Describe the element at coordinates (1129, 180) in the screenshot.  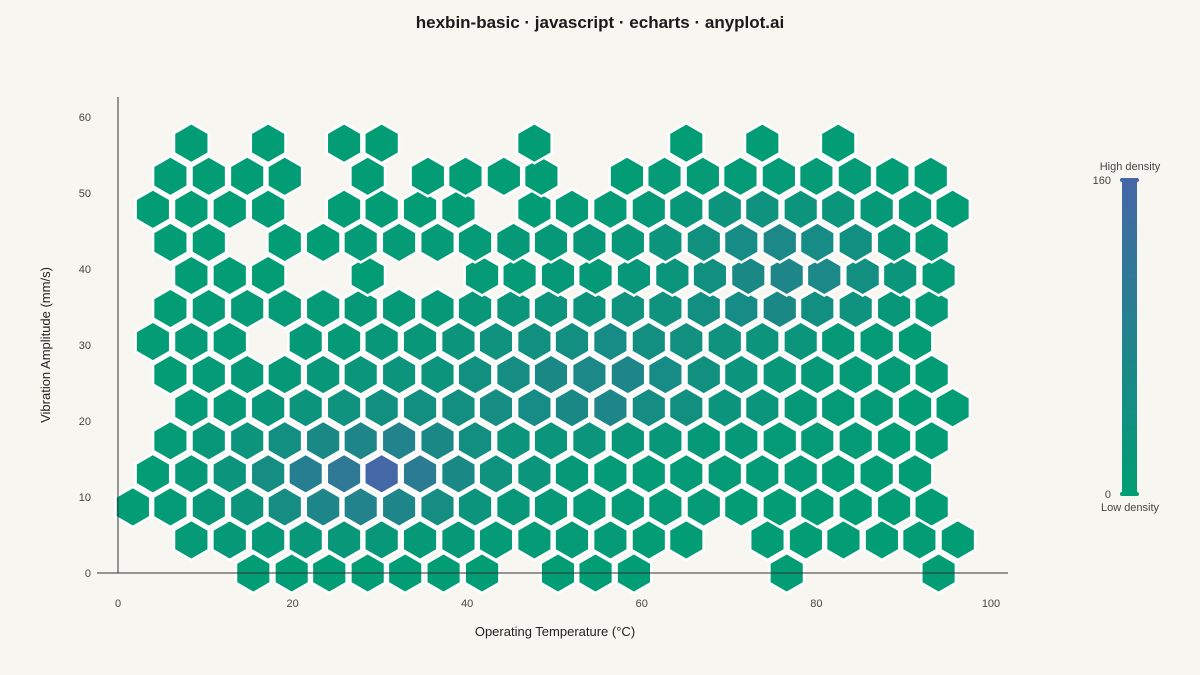
I see `visual-map-high-handle` at that location.